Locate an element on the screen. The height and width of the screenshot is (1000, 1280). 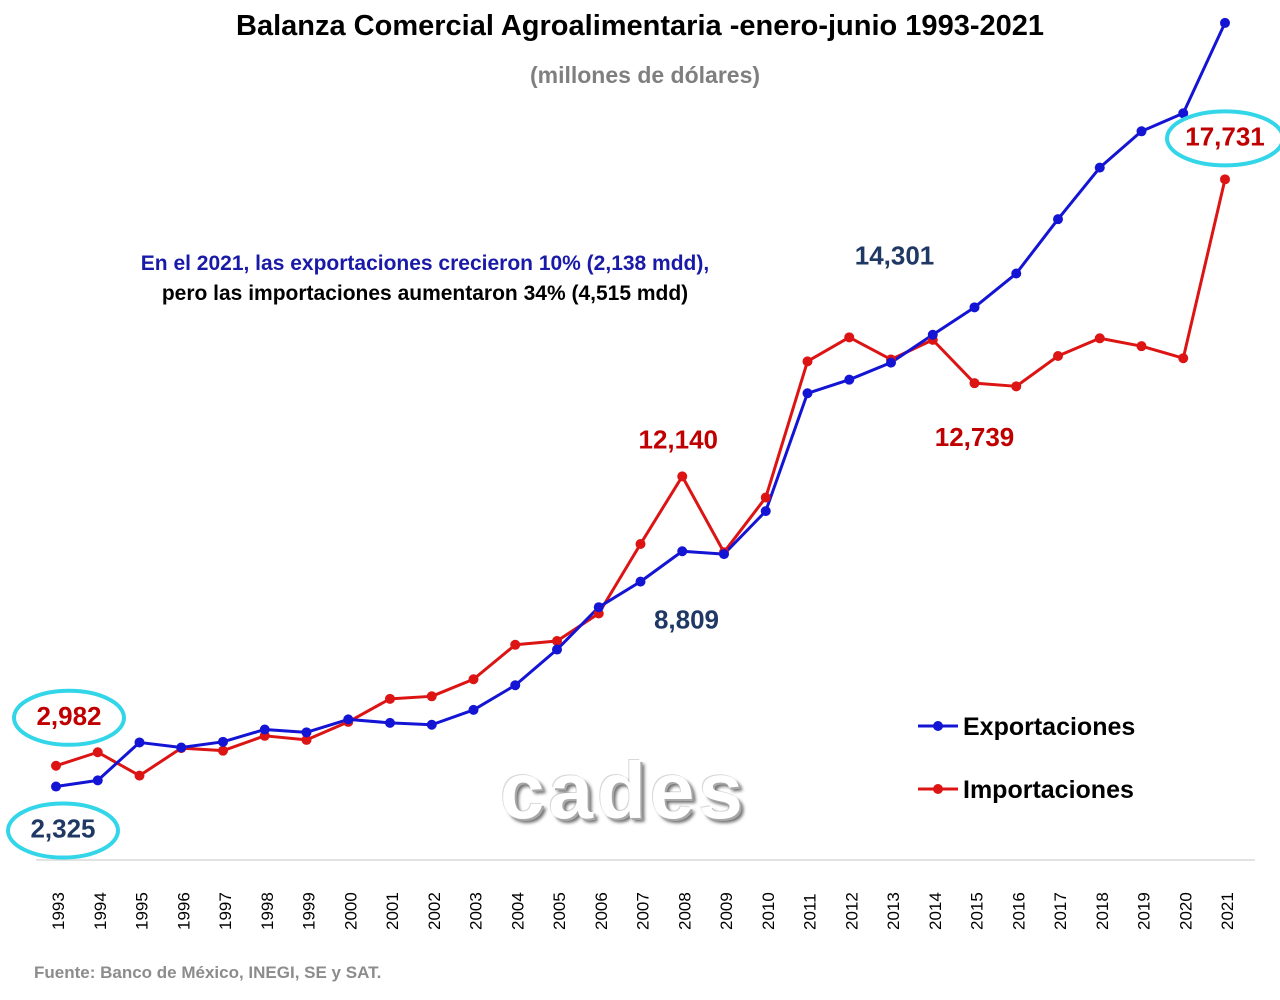
x-tick-label: 2004 is located at coordinates (517, 911).